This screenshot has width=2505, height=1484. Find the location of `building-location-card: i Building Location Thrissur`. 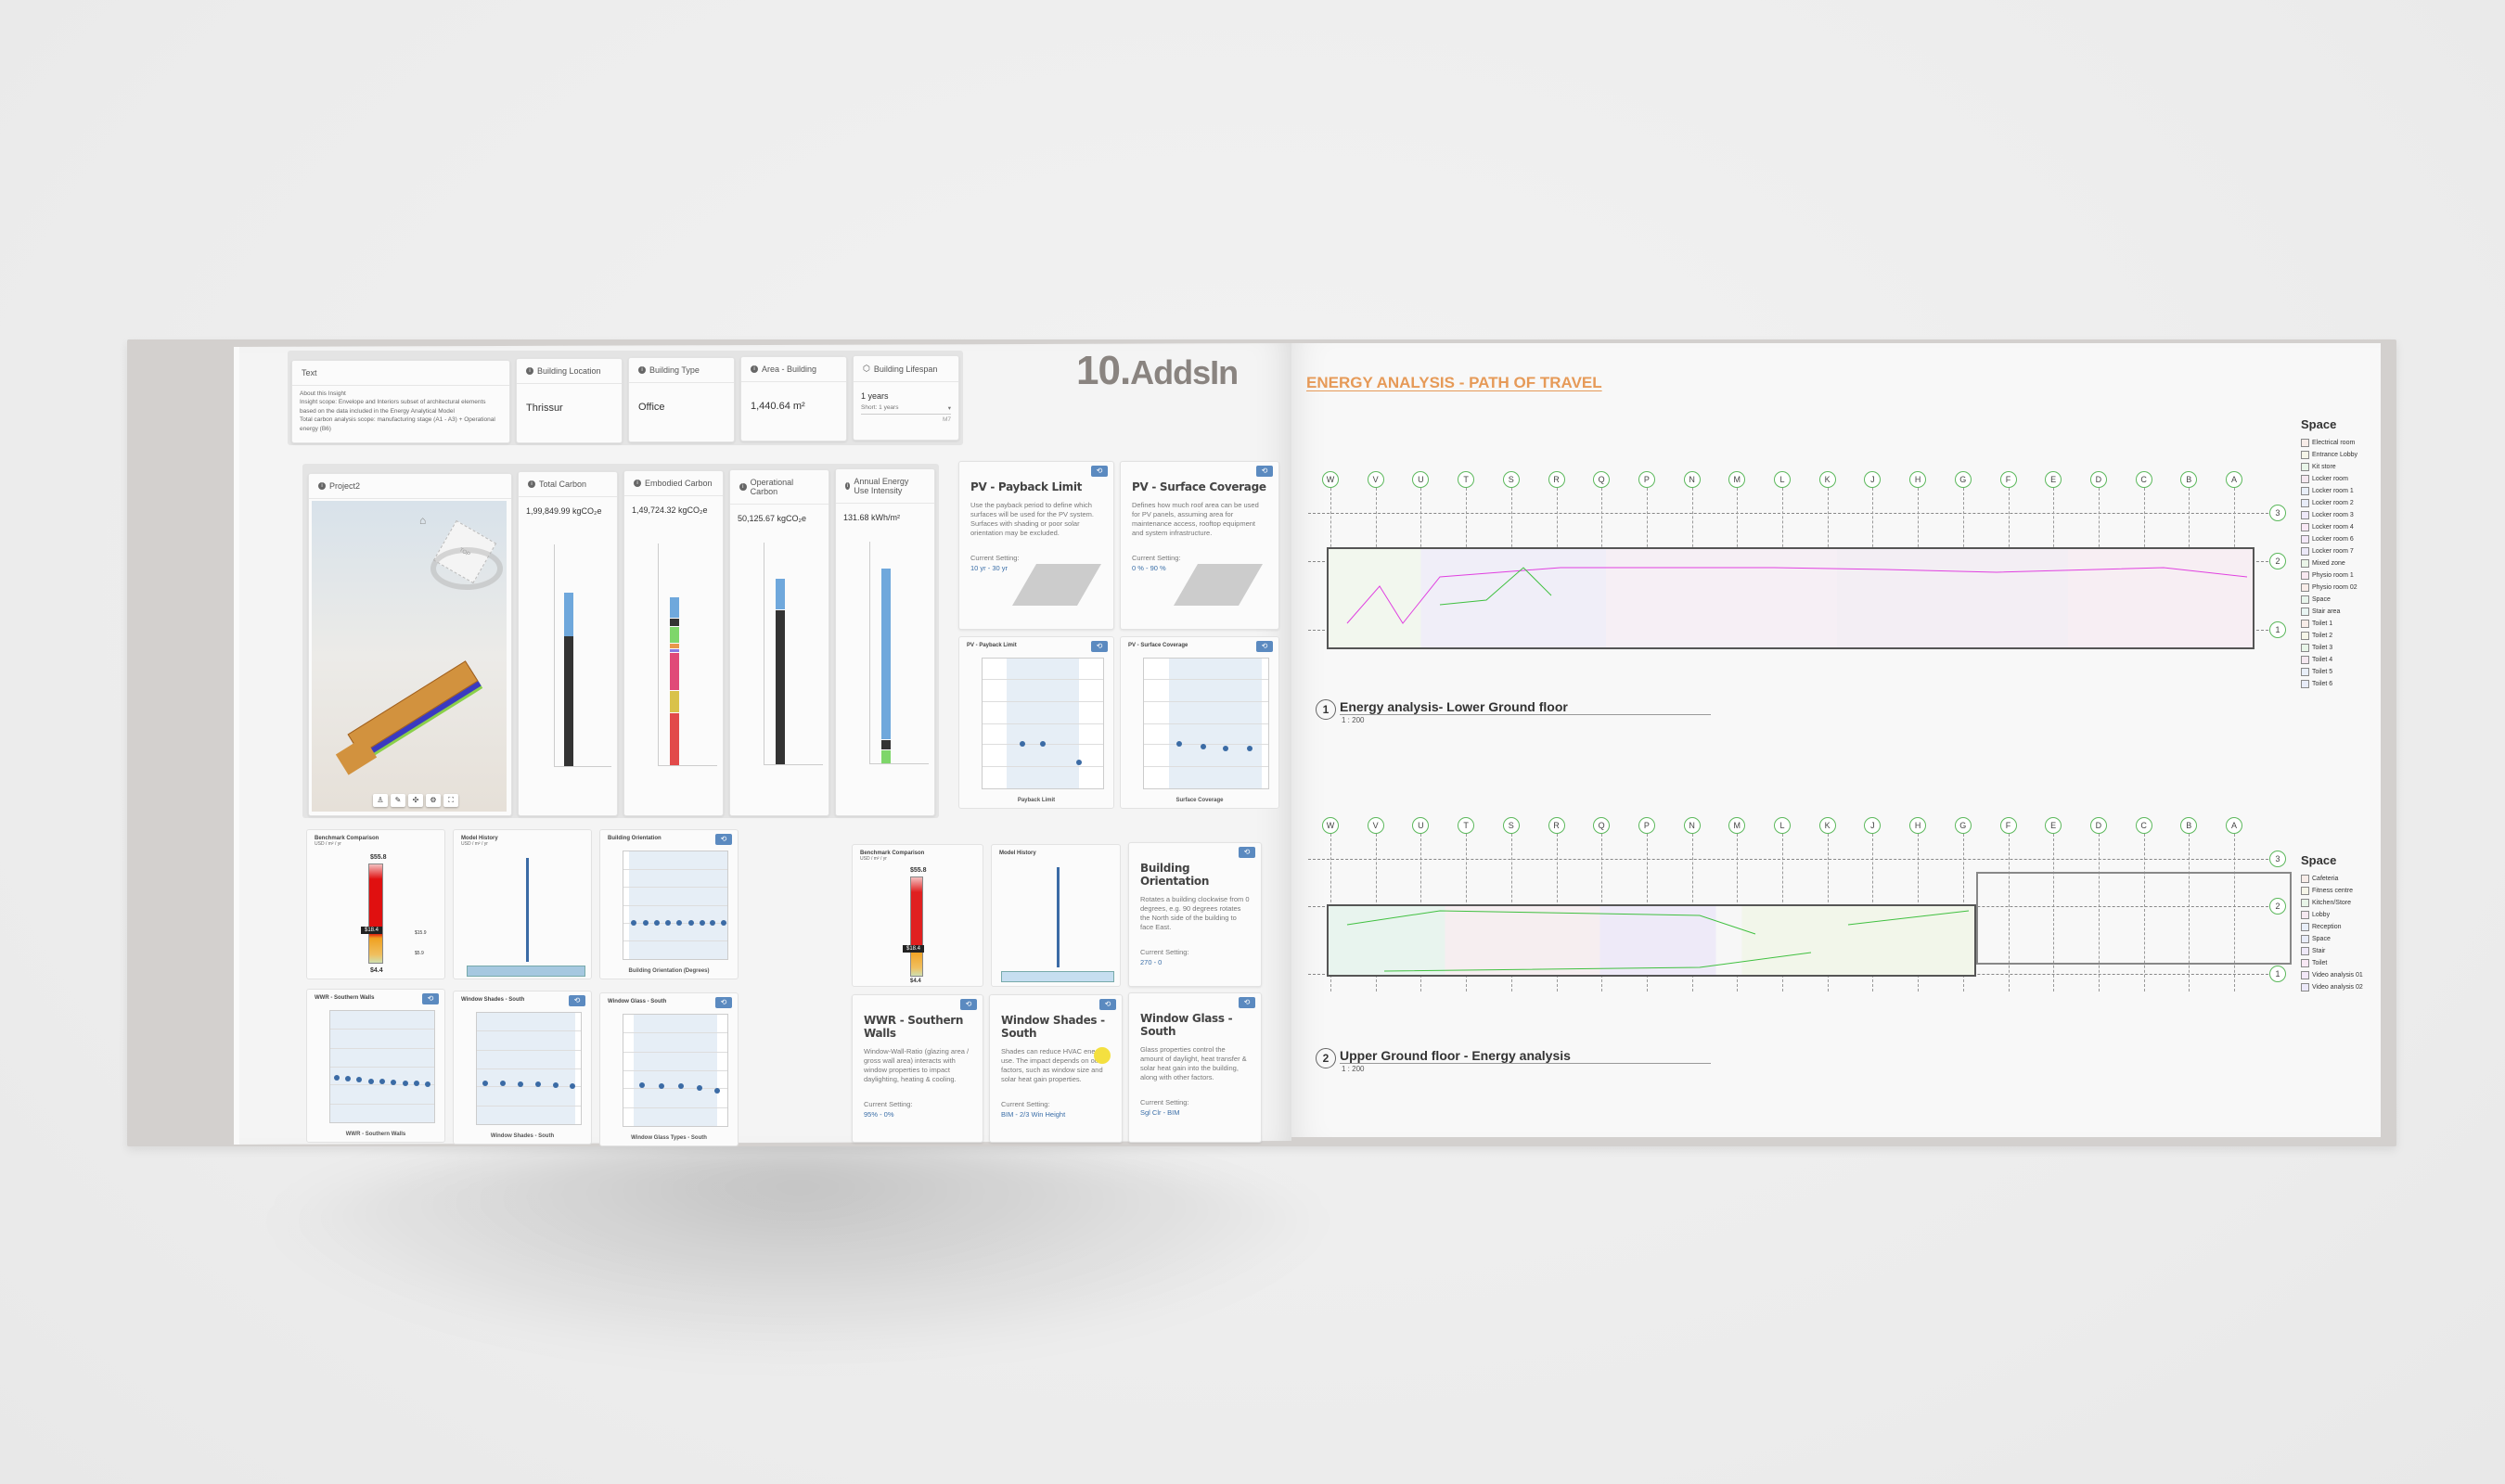

building-location-card: i Building Location Thrissur is located at coordinates (570, 400).